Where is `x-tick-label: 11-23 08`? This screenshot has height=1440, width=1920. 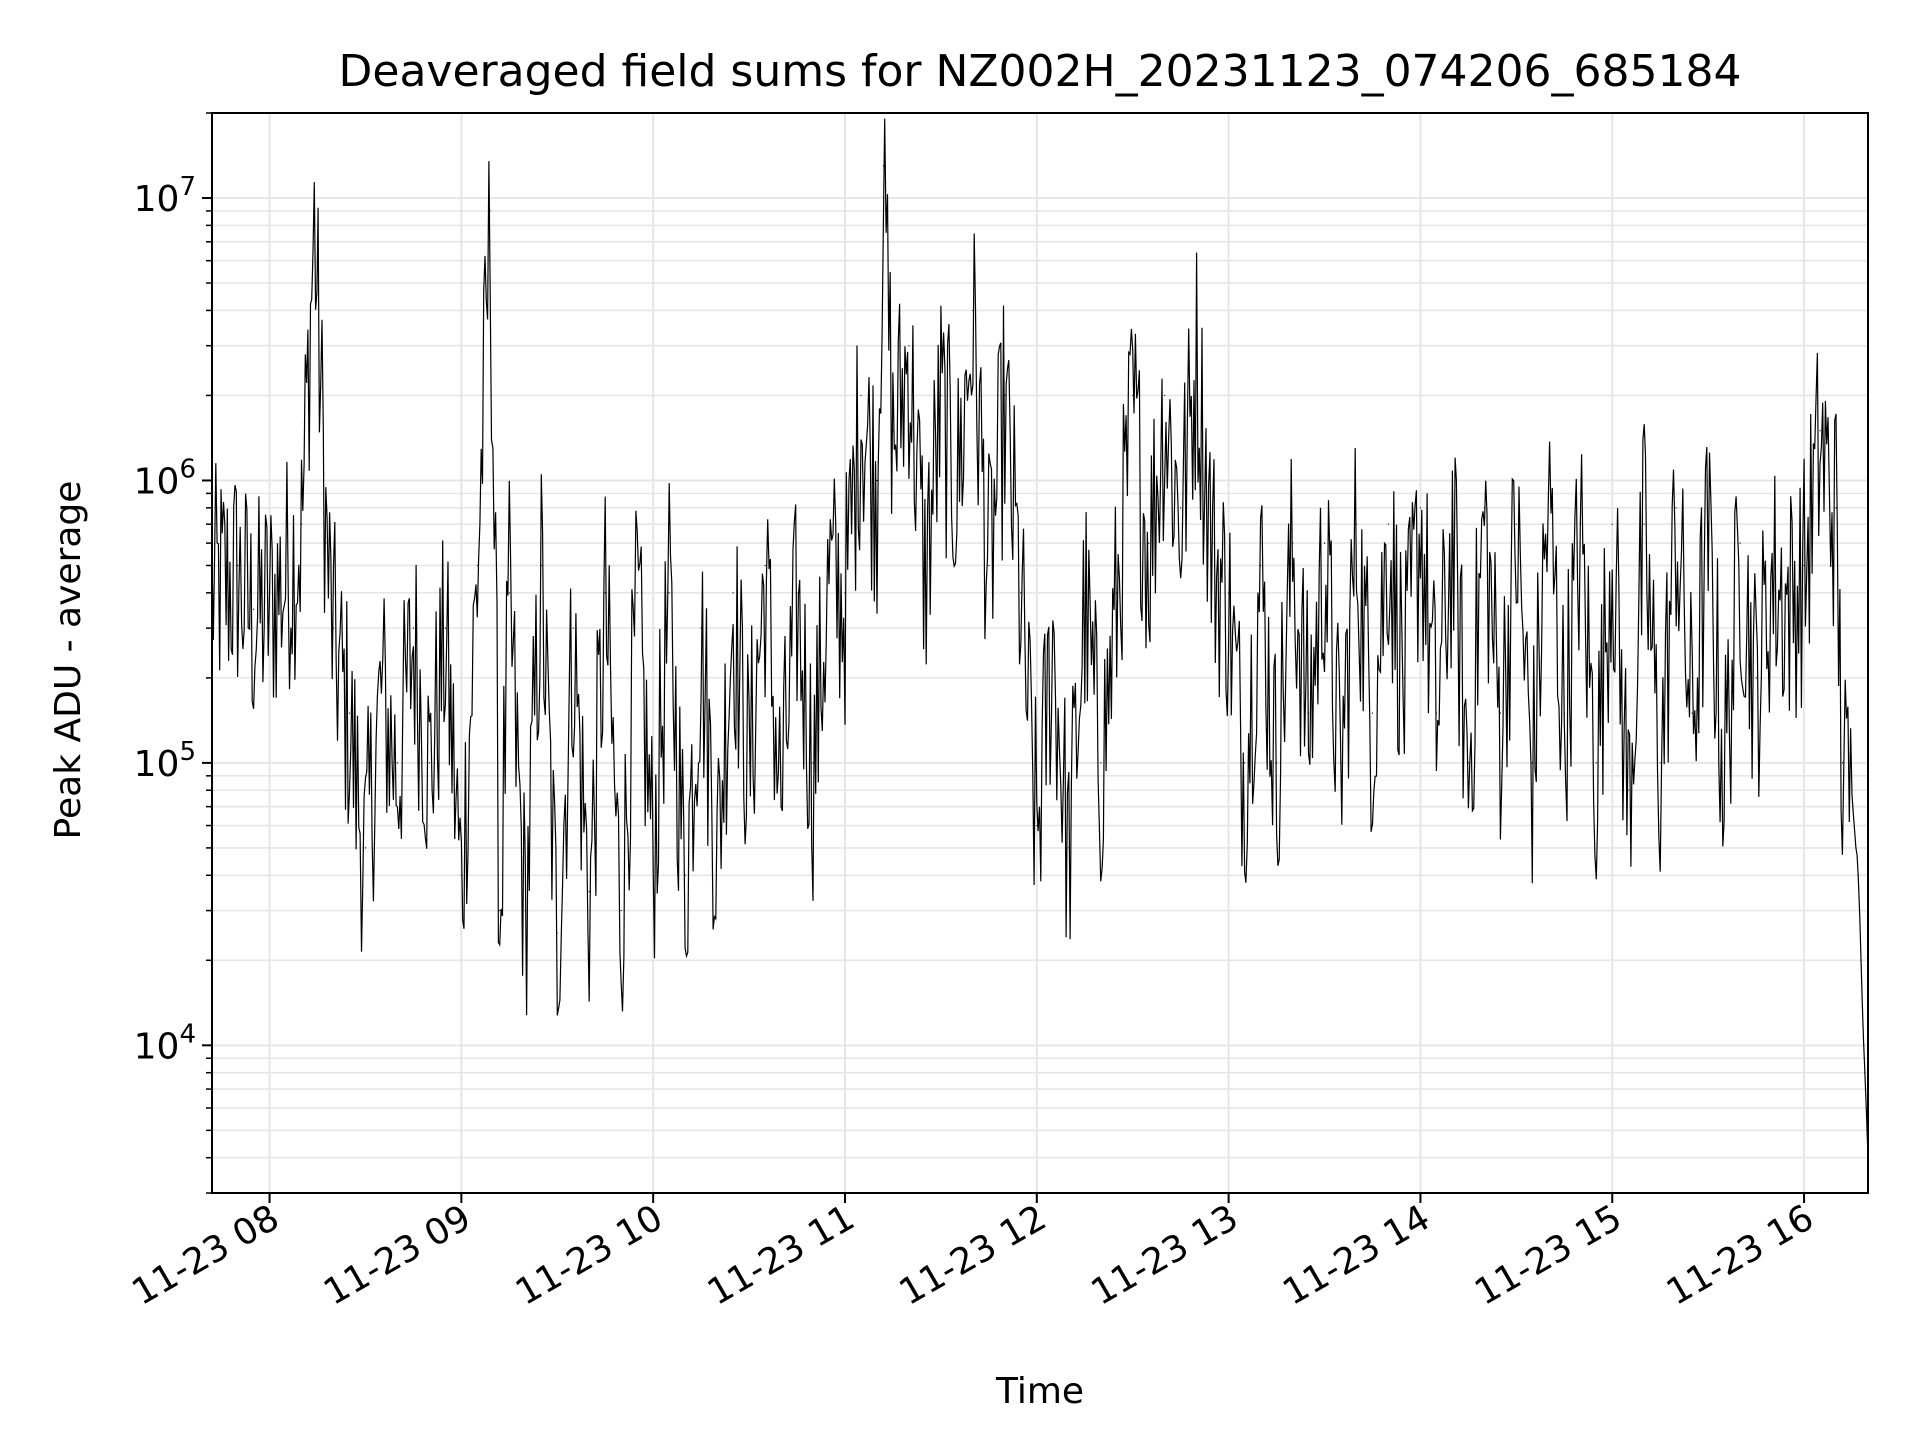
x-tick-label: 11-23 08 is located at coordinates (205, 1255).